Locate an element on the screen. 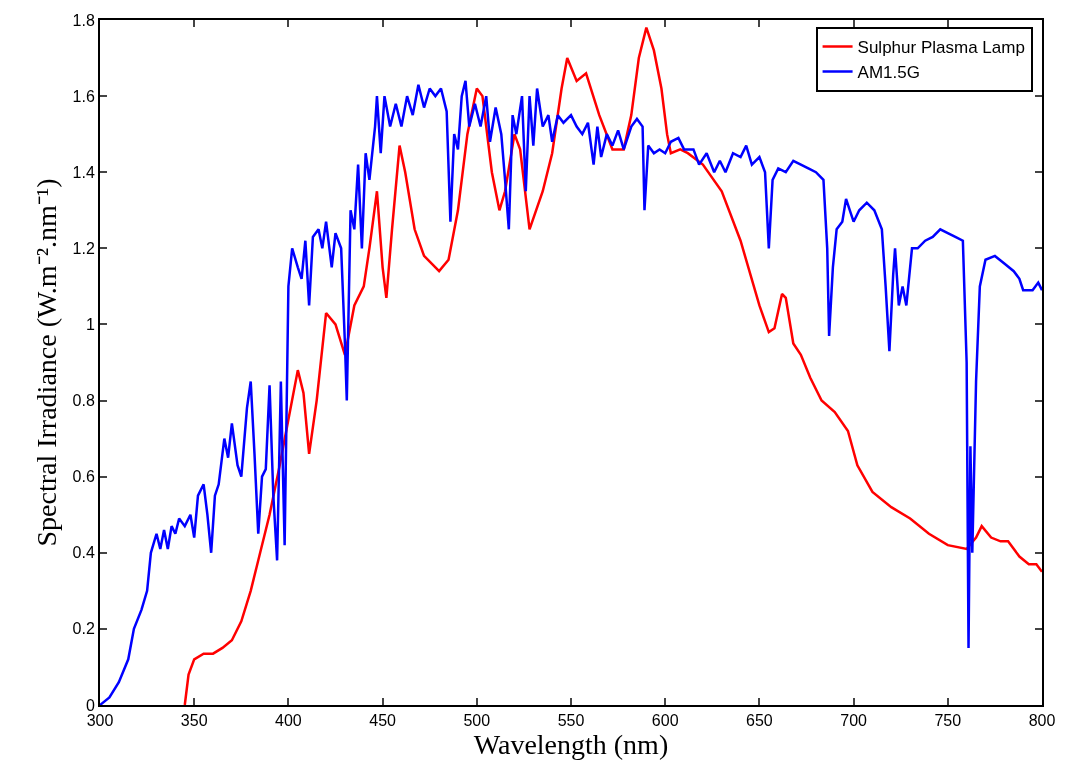 The height and width of the screenshot is (775, 1067). x-tick-label: 350 is located at coordinates (194, 721).